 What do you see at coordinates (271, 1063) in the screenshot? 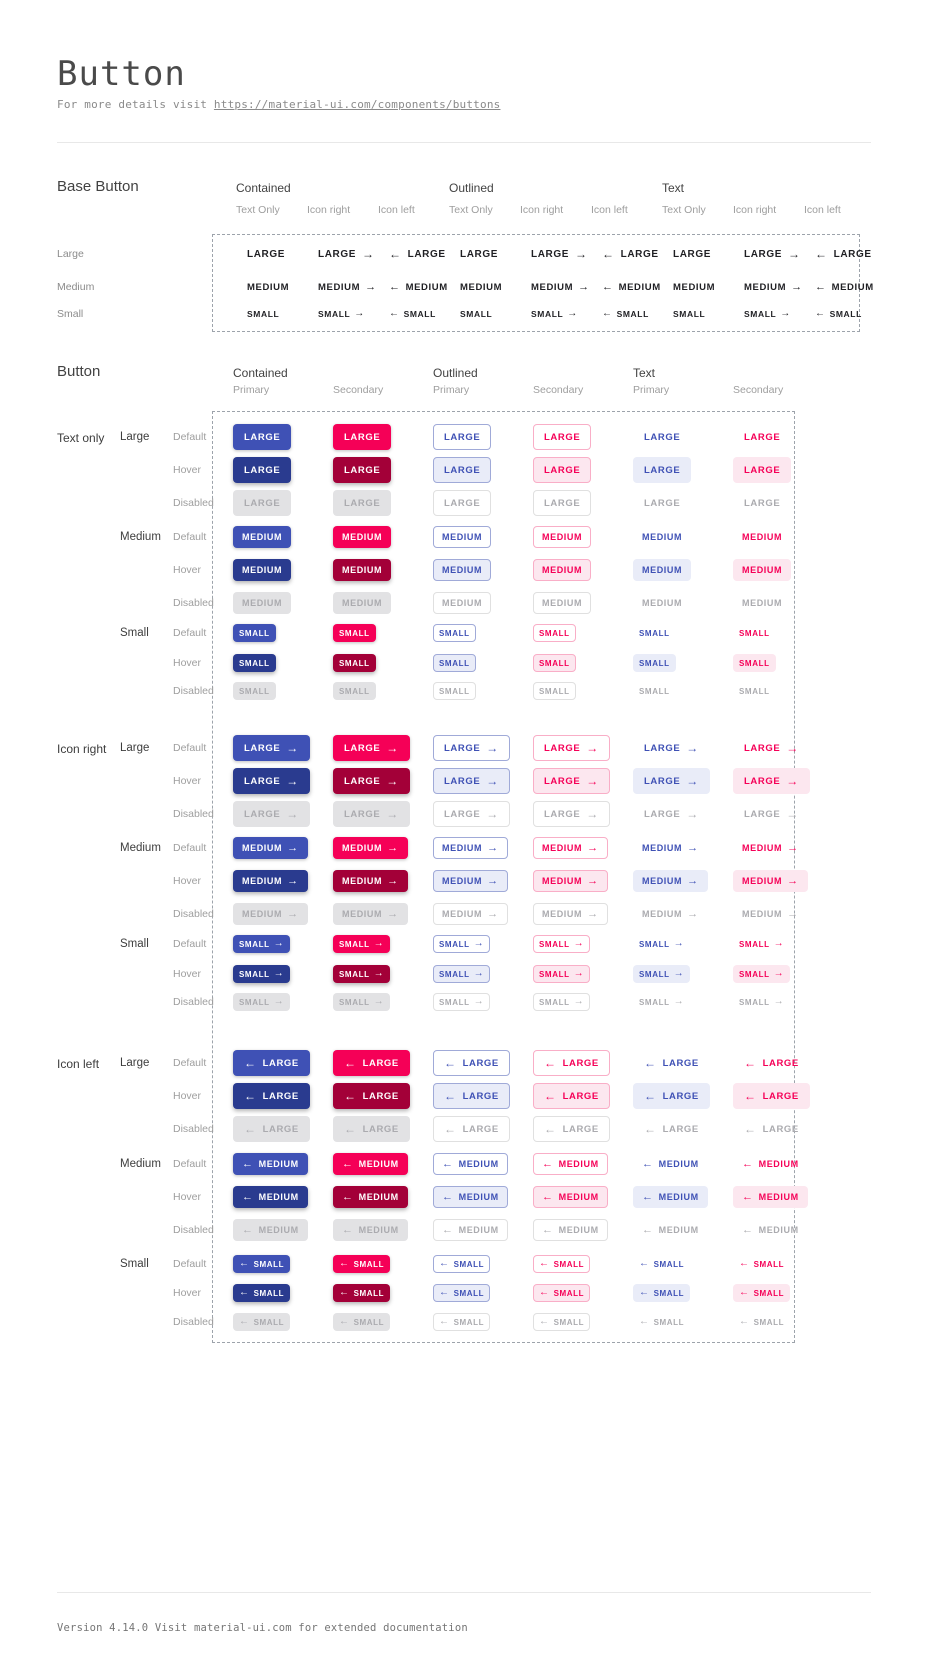
I see `button-contained-primary-icon-left-large-default: ← LARGE` at bounding box center [271, 1063].